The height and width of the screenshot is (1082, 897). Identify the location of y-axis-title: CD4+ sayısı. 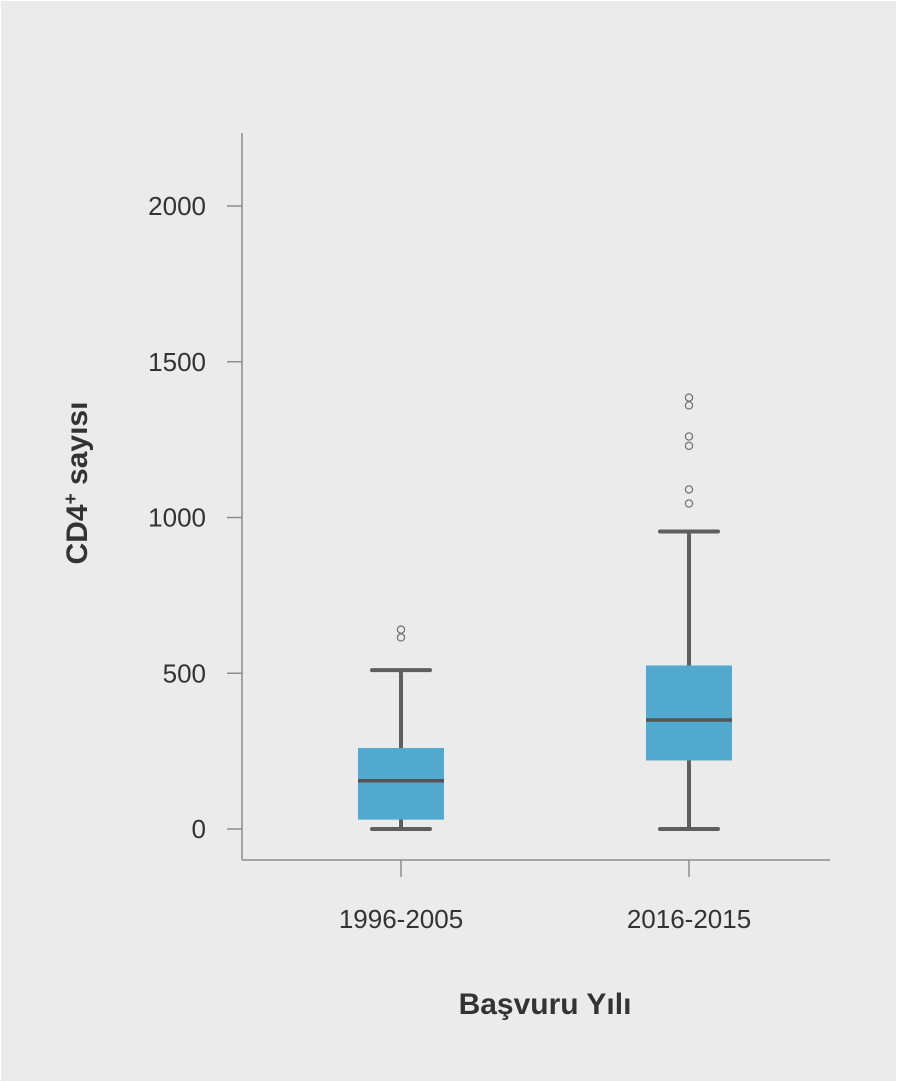
(78, 483).